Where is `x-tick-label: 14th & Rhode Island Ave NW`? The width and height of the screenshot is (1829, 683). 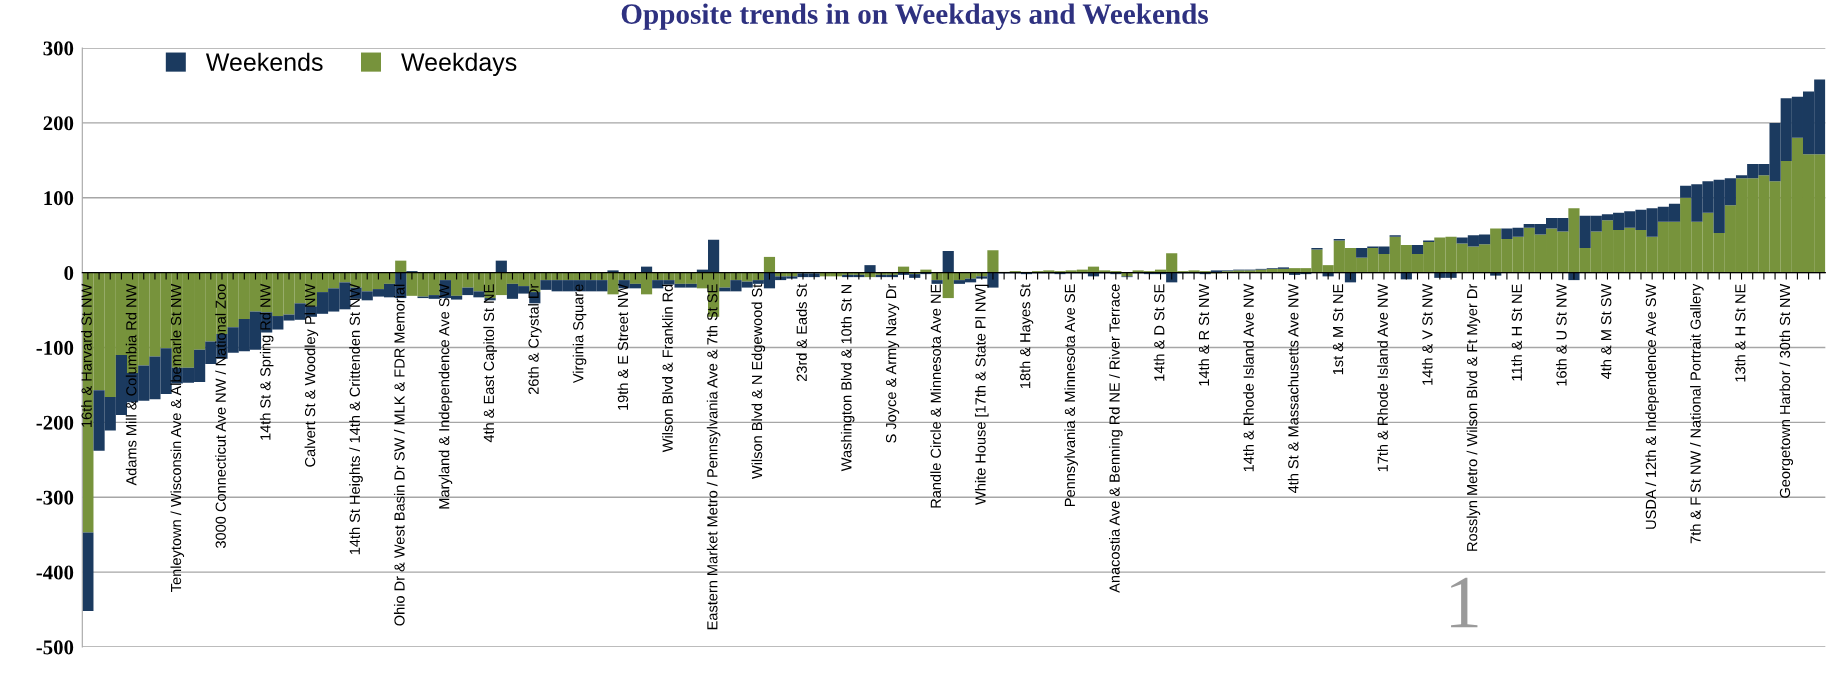
x-tick-label: 14th & Rhode Island Ave NW is located at coordinates (1248, 377).